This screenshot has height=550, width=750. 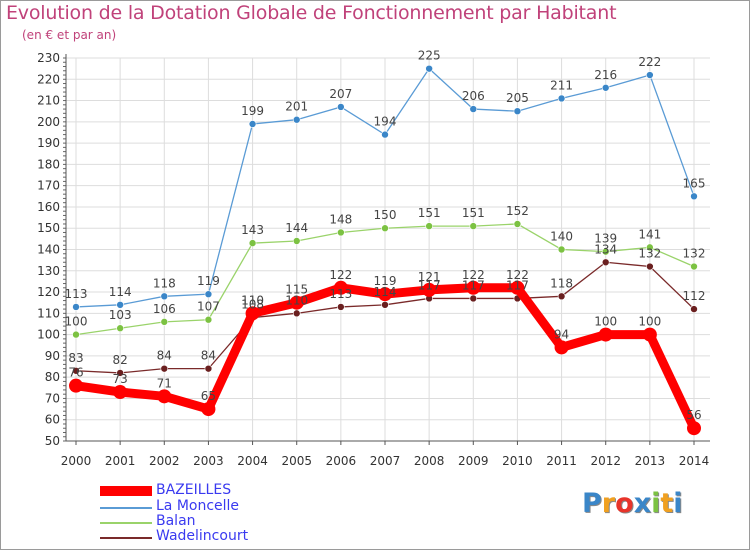 What do you see at coordinates (48, 122) in the screenshot?
I see `y-tick-label: 200` at bounding box center [48, 122].